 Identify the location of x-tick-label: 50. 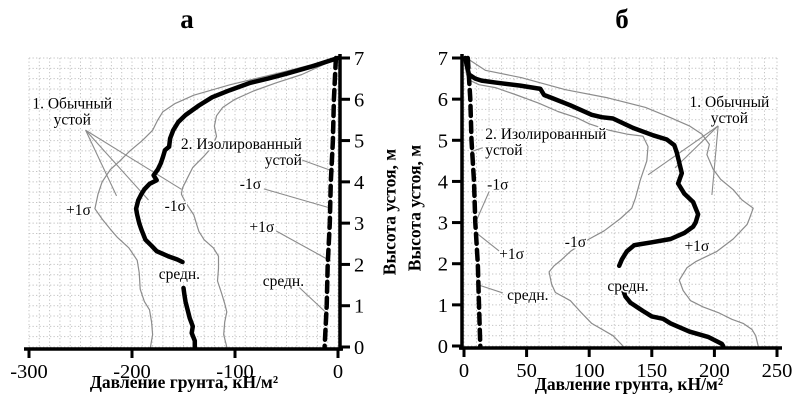
(526, 371).